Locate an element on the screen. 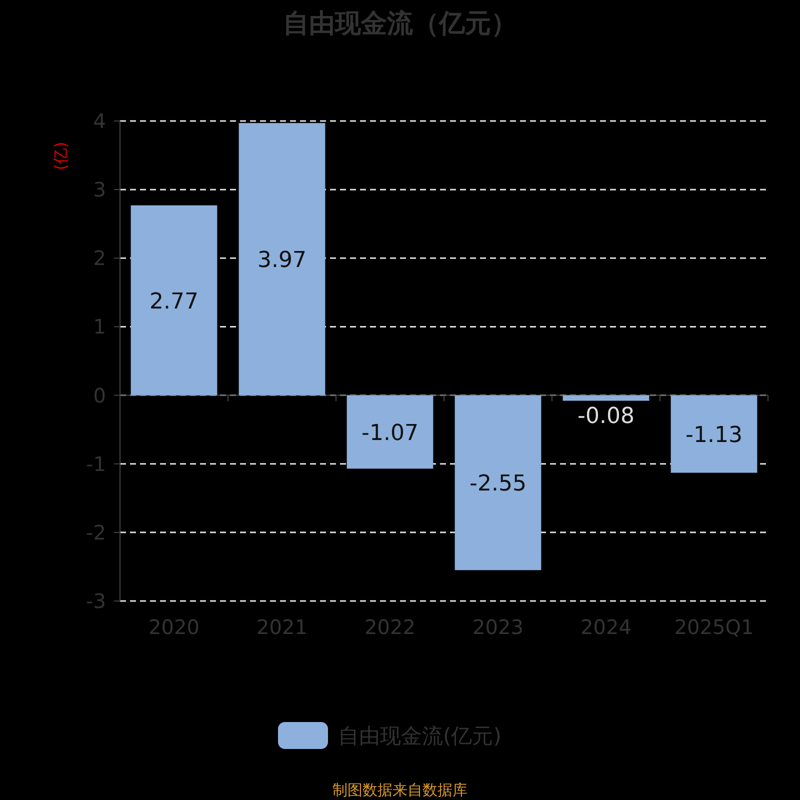  data-label: 2.77 is located at coordinates (174, 301).